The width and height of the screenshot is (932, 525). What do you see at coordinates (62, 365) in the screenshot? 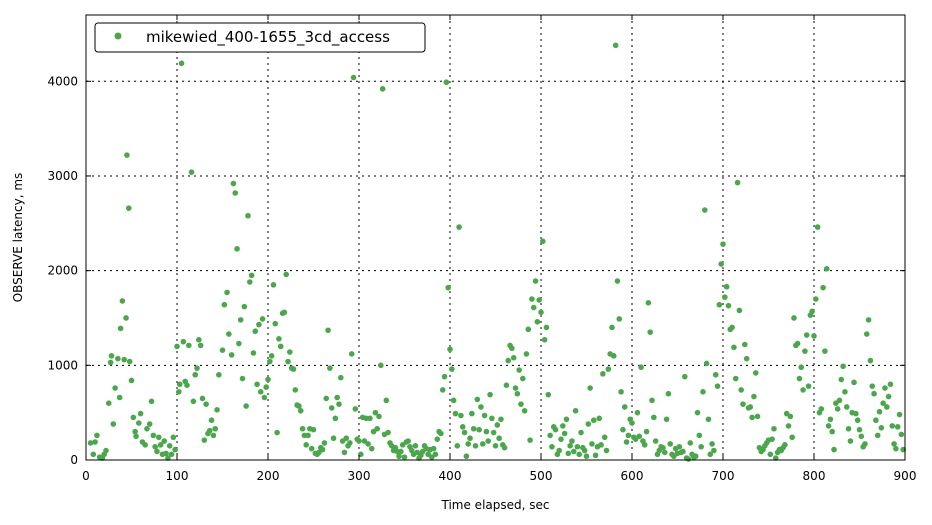
I see `y-tick-label: 1000` at bounding box center [62, 365].